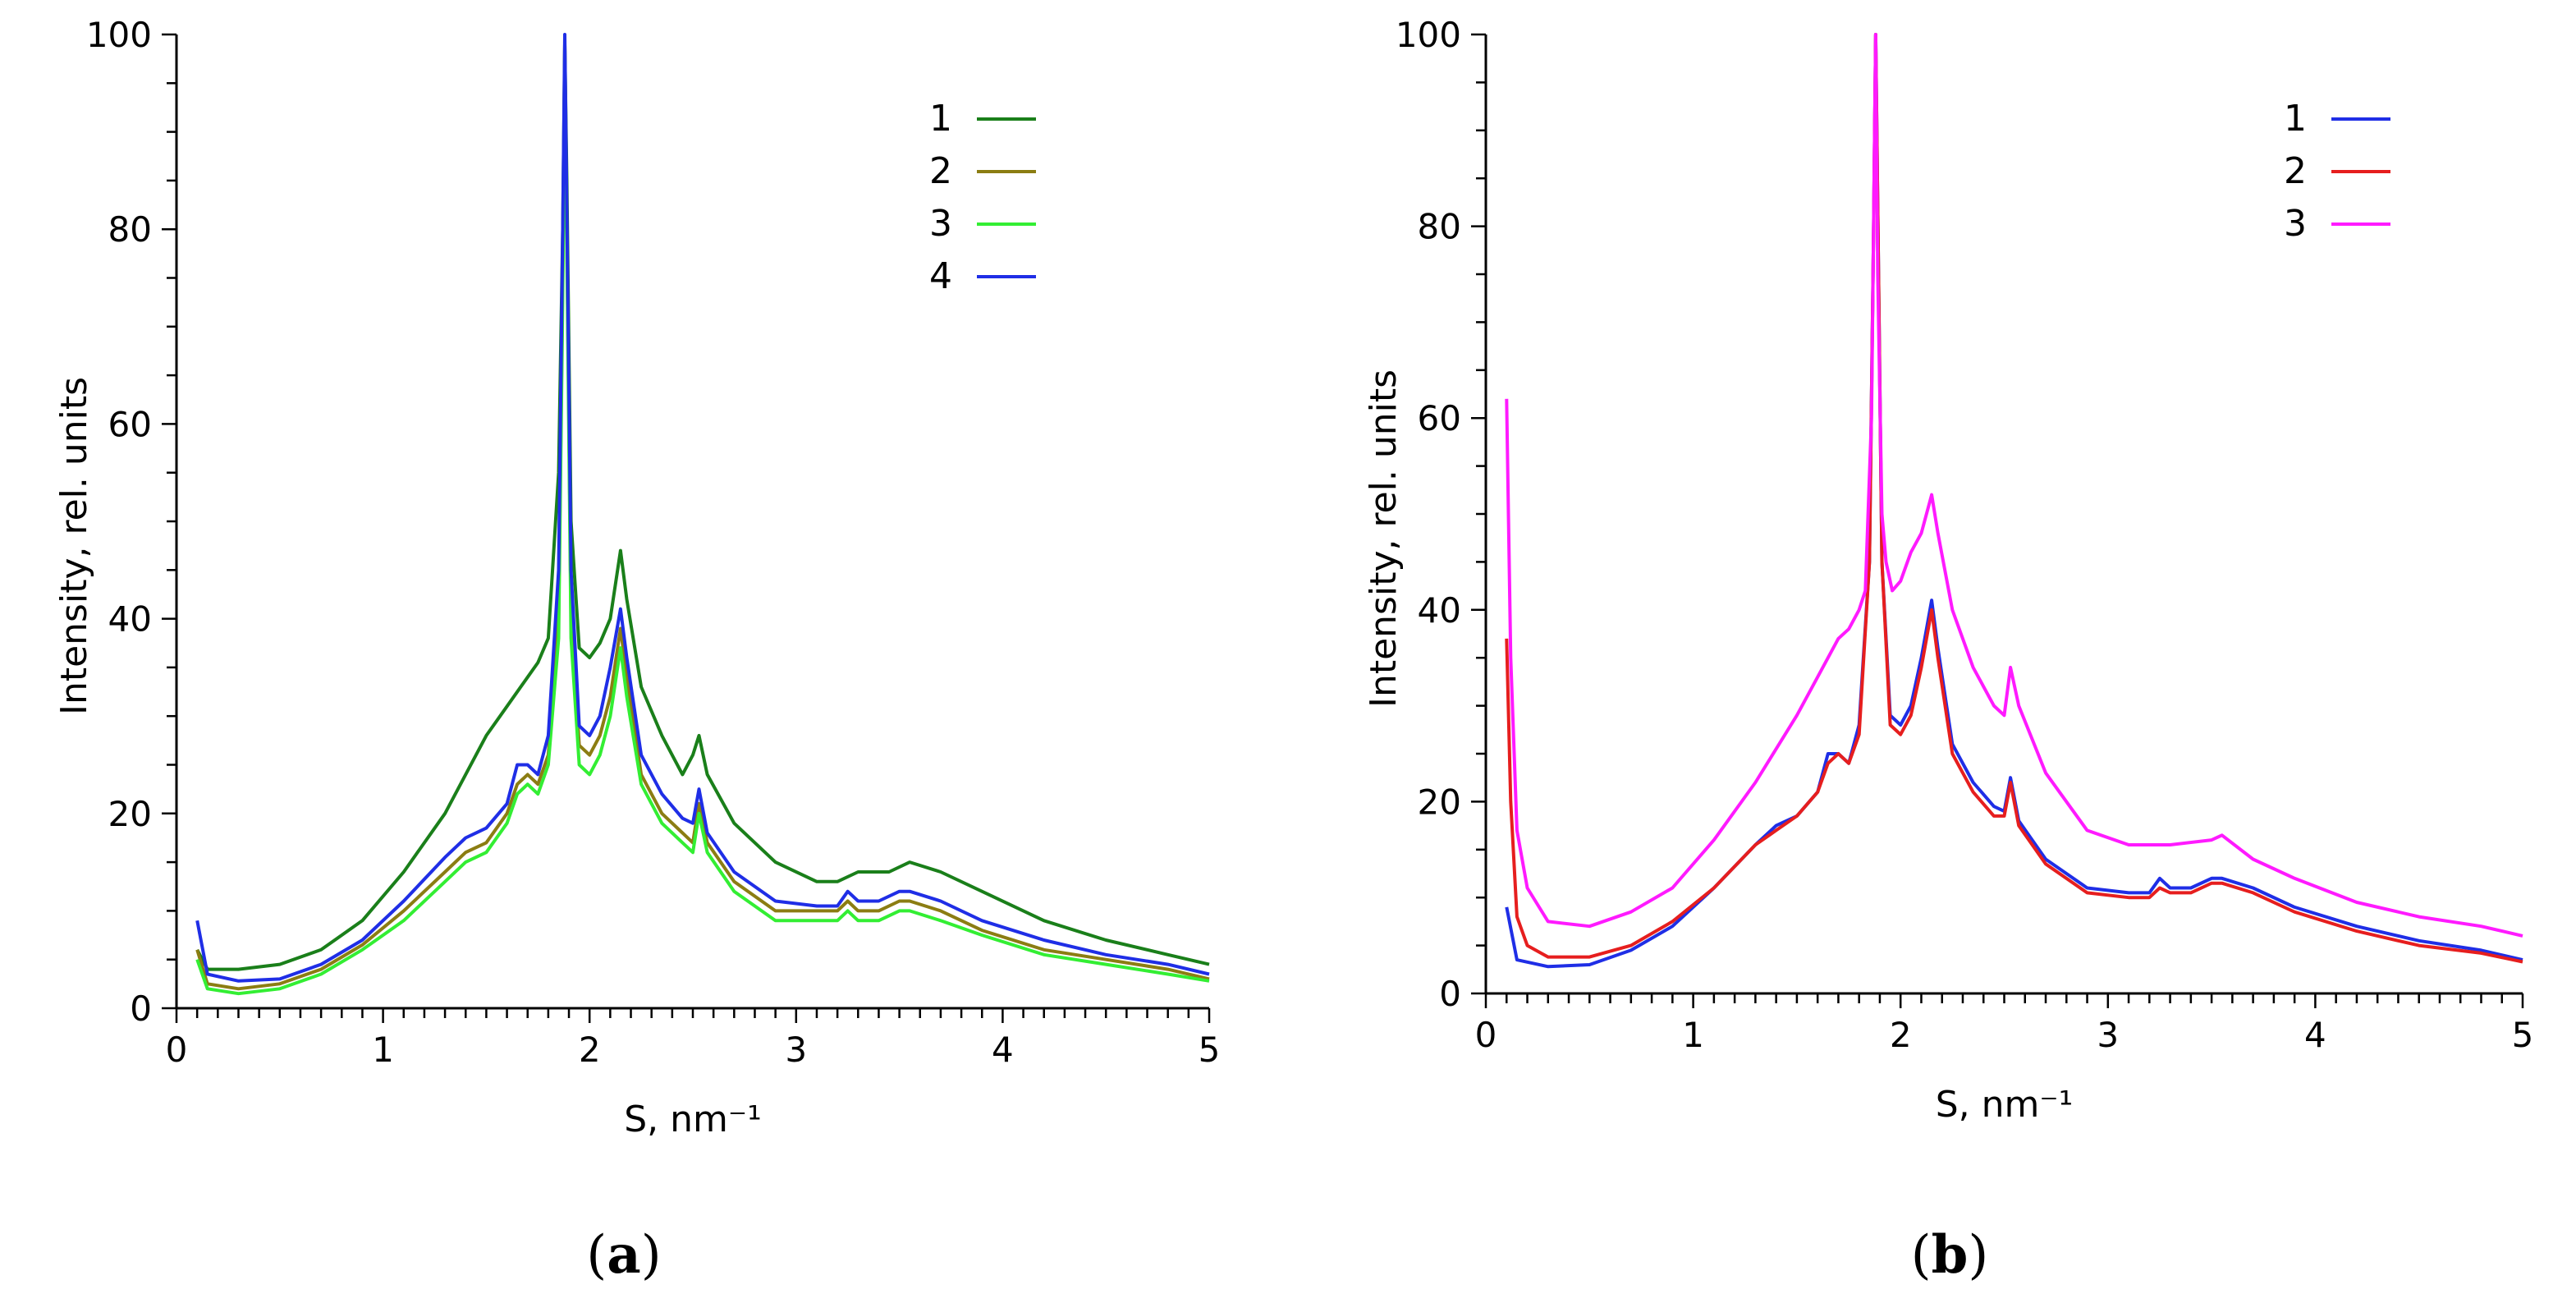 Image resolution: width=2576 pixels, height=1312 pixels. I want to click on panel-caption-b: (b), so click(1950, 1255).